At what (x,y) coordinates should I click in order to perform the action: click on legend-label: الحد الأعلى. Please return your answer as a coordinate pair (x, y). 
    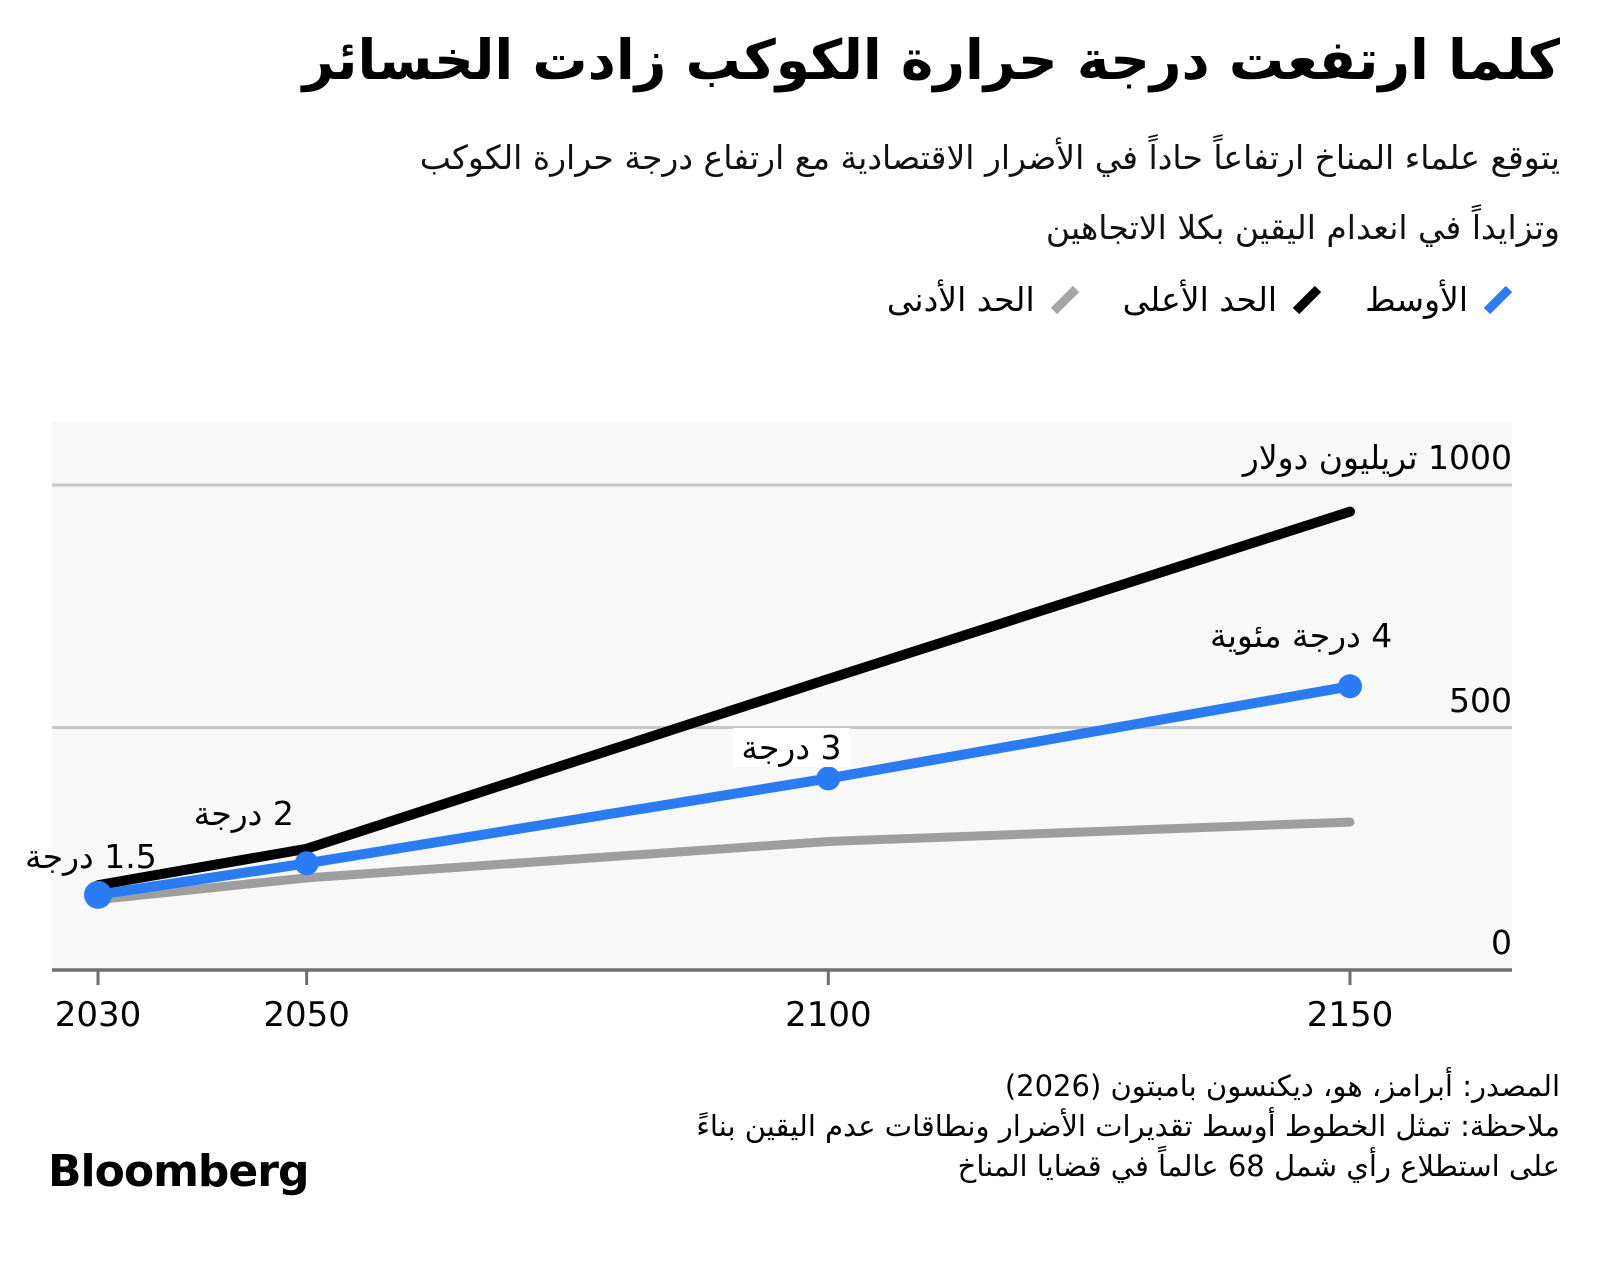
    Looking at the image, I should click on (1200, 299).